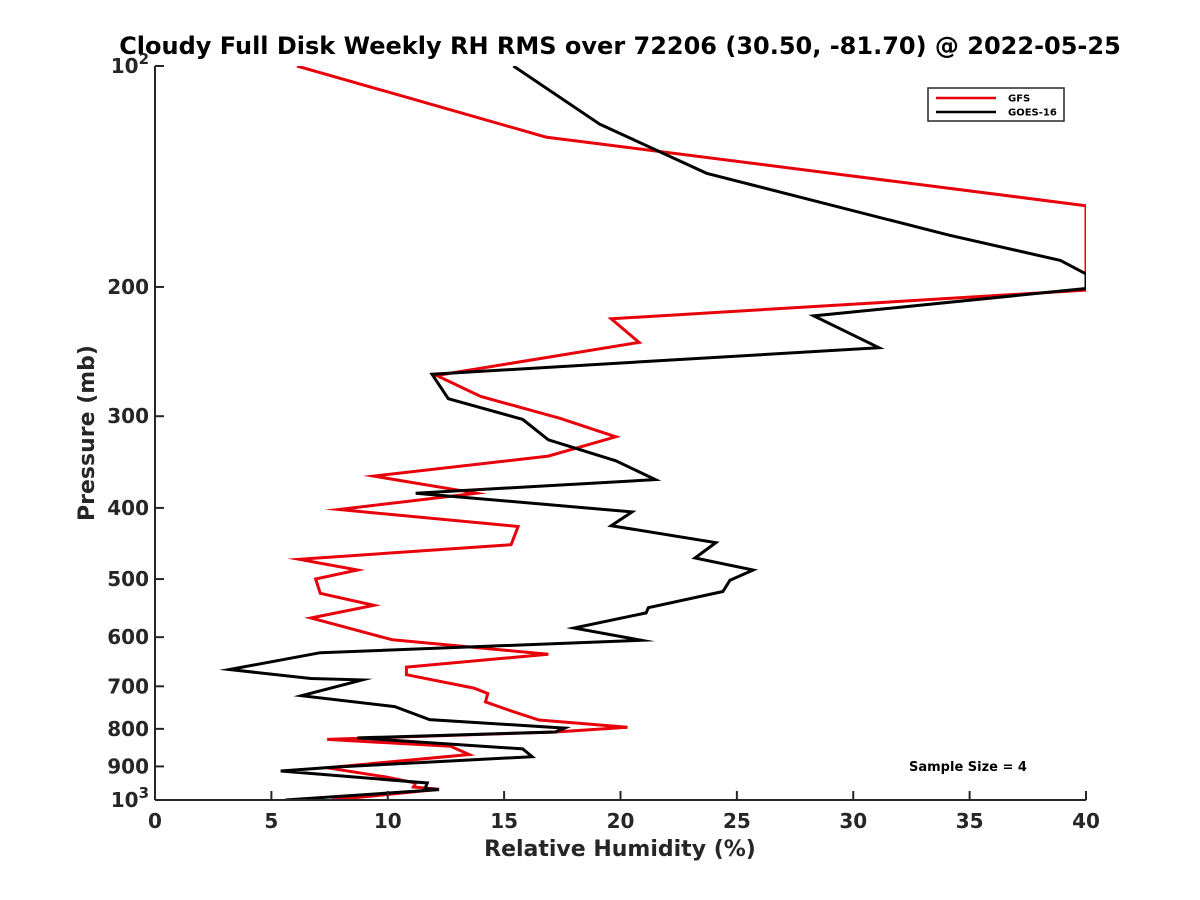 The image size is (1200, 900). Describe the element at coordinates (1019, 99) in the screenshot. I see `legend-label: GFS` at that location.